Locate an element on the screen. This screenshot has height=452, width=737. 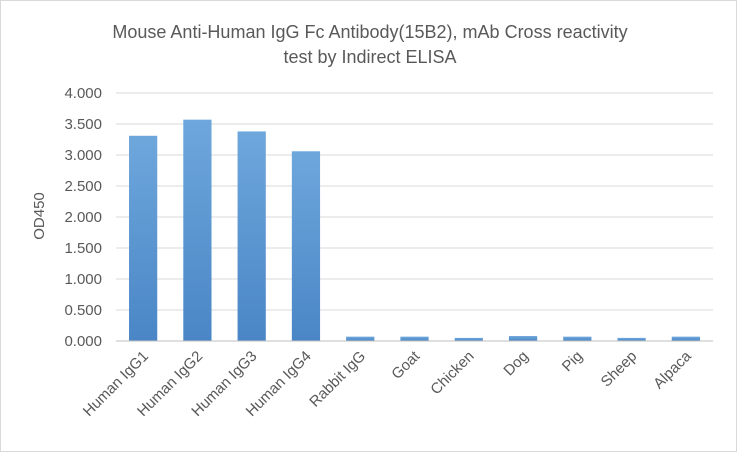
y-axis-title: OD450 is located at coordinates (39, 216).